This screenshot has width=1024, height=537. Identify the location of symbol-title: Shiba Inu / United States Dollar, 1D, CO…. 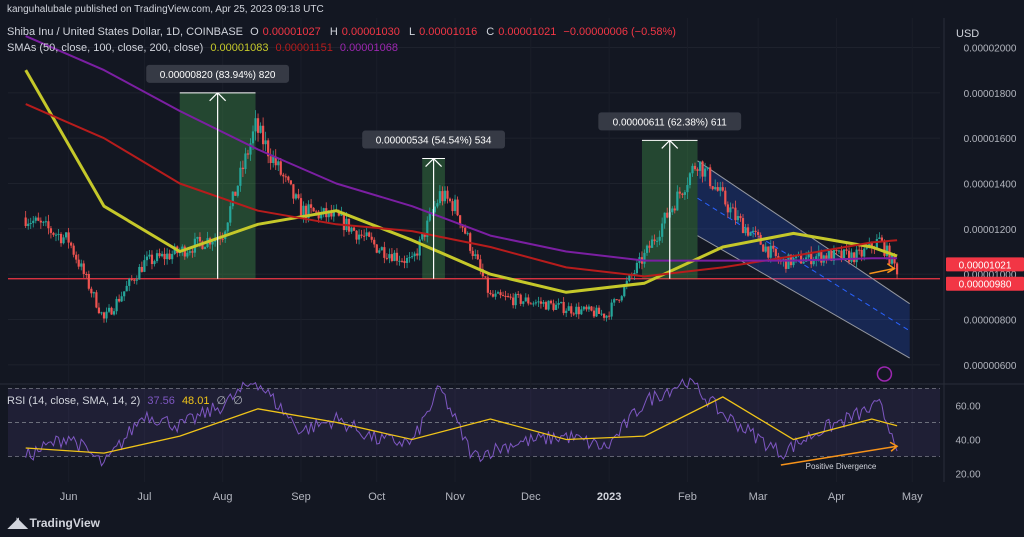
(125, 32).